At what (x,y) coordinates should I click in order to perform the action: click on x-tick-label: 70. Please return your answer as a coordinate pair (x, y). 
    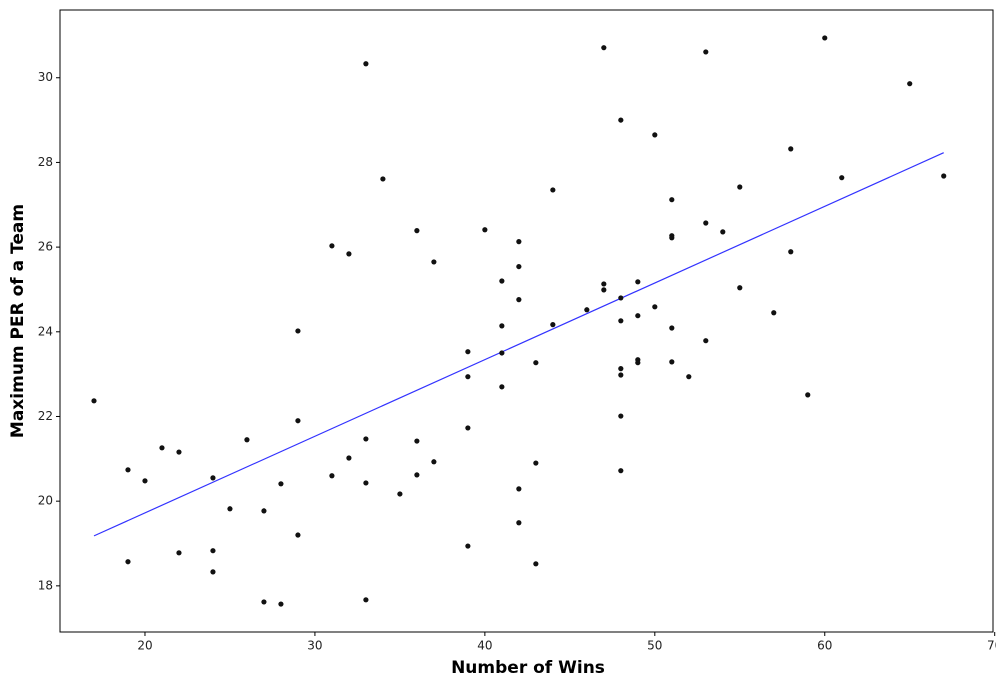
    Looking at the image, I should click on (991, 646).